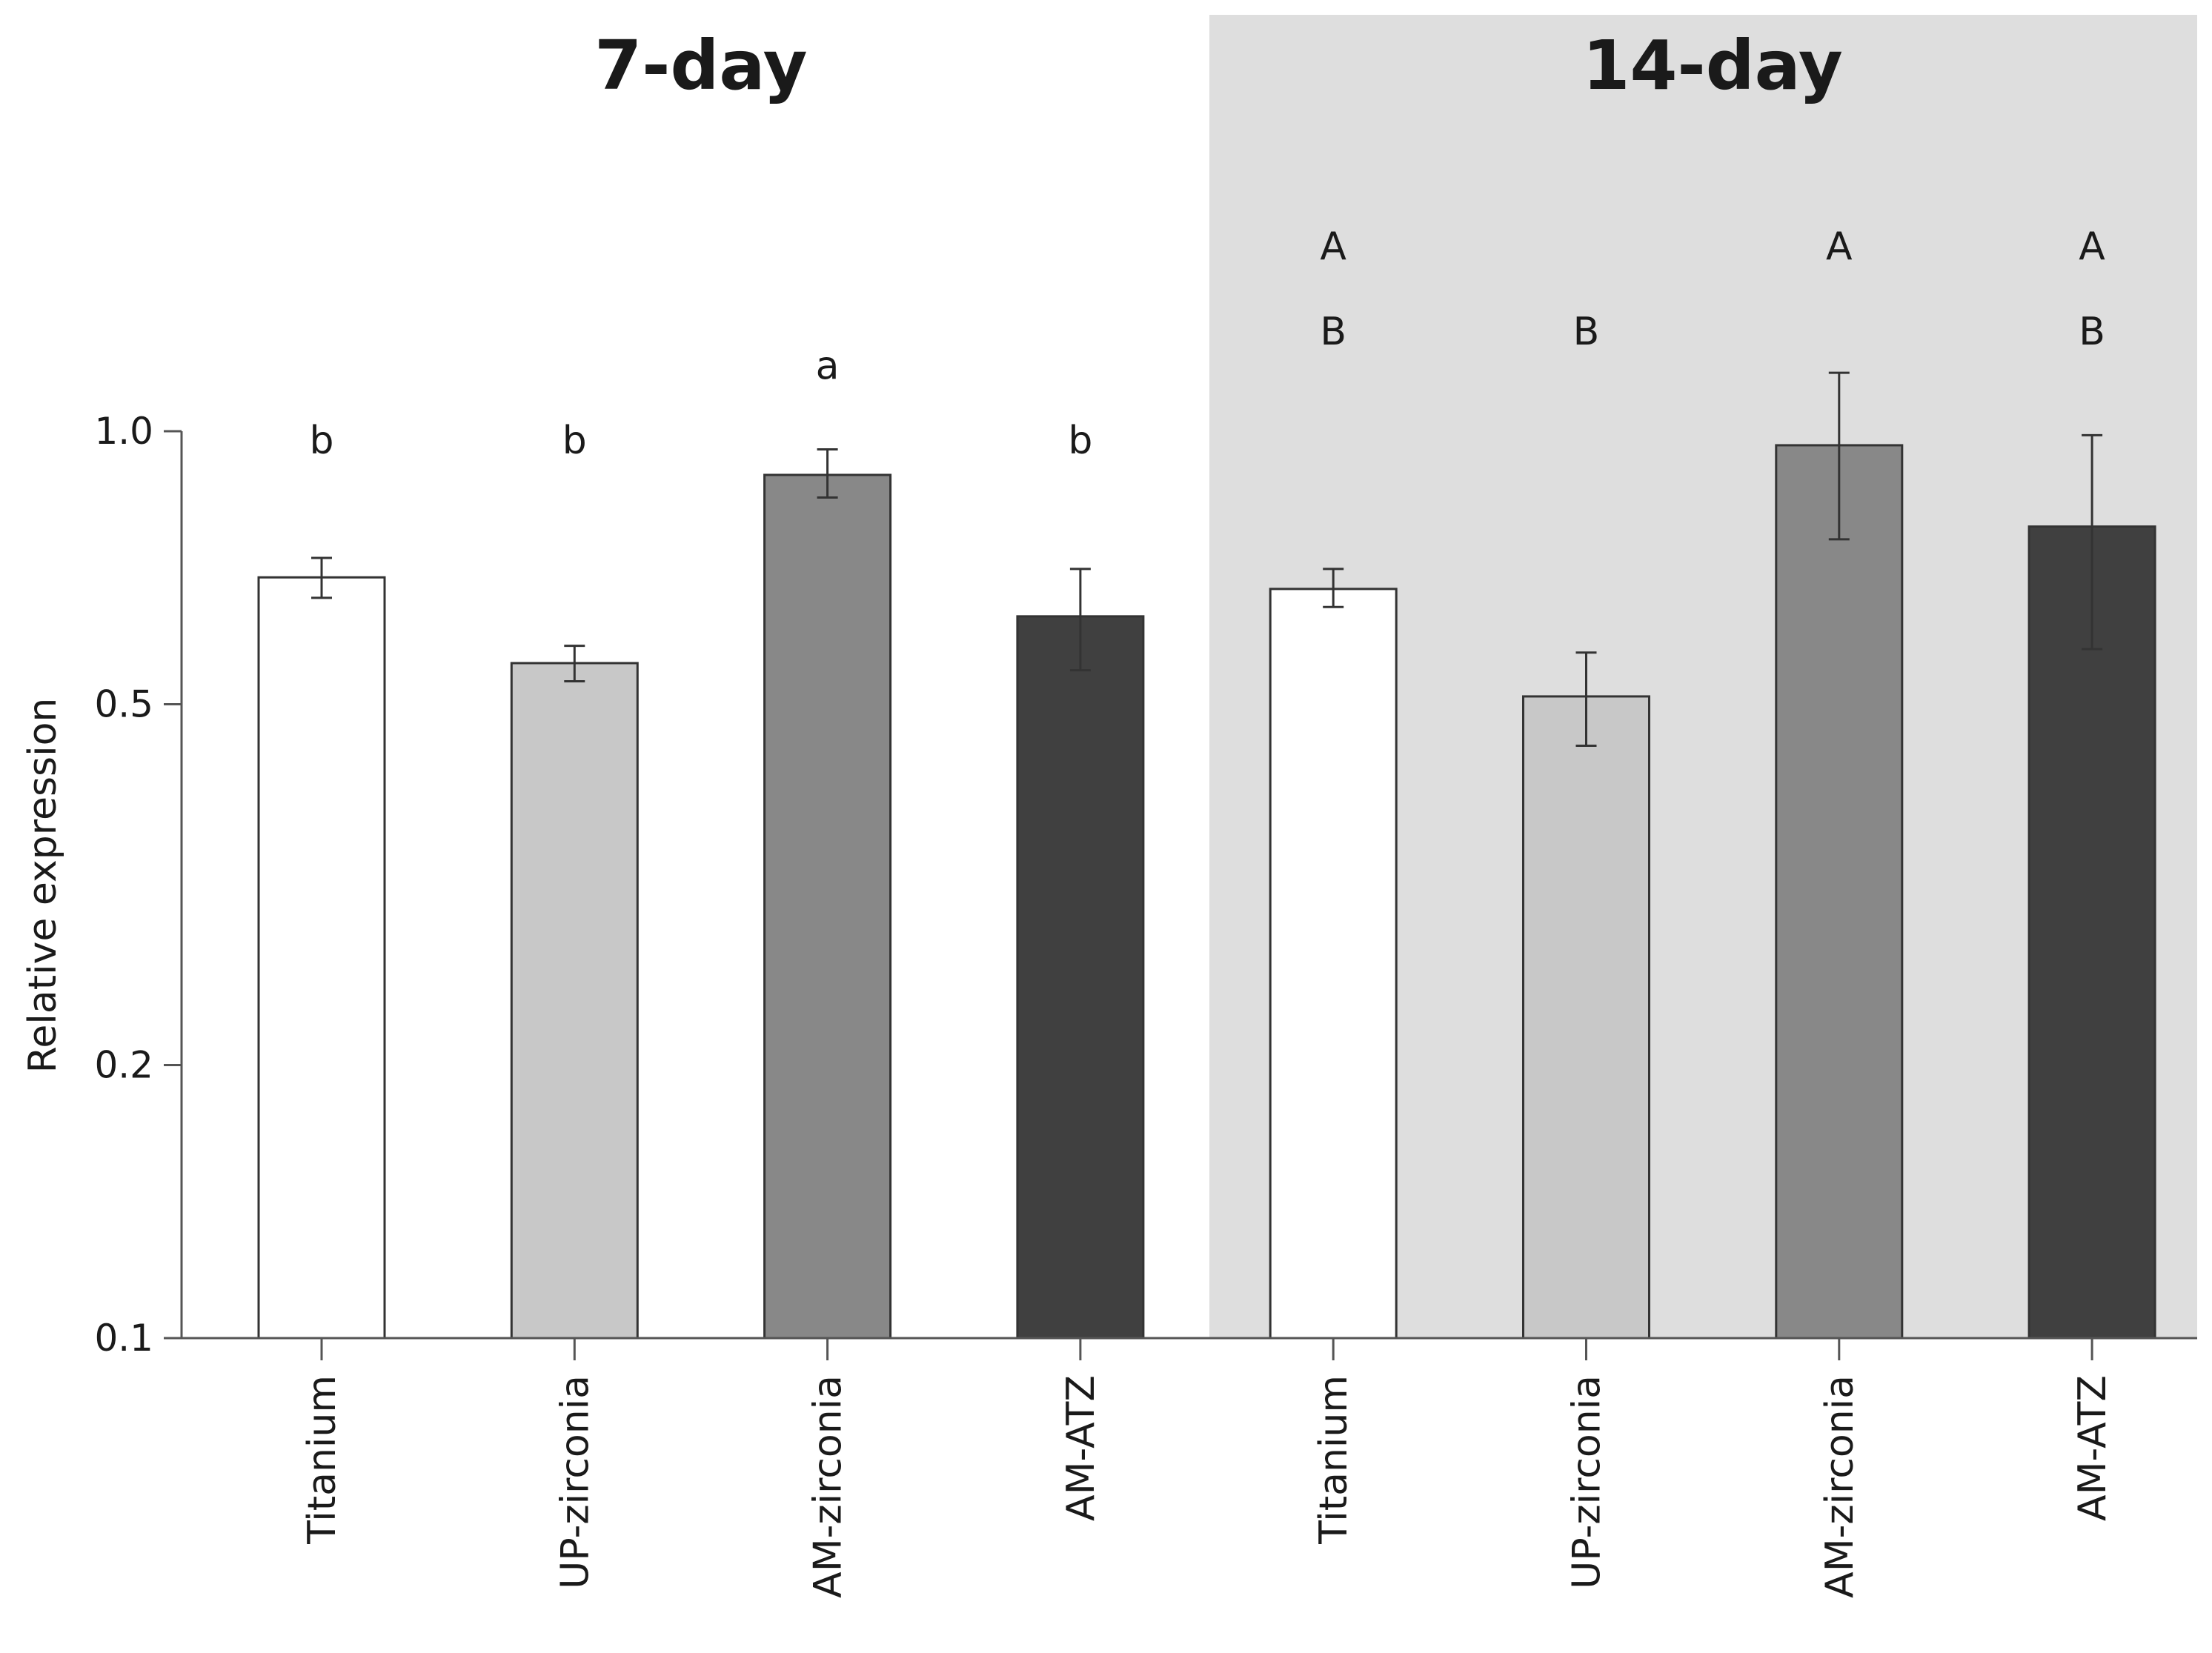 Image resolution: width=2212 pixels, height=1653 pixels. Describe the element at coordinates (123, 703) in the screenshot. I see `y-tick-label-2: 0.5` at that location.